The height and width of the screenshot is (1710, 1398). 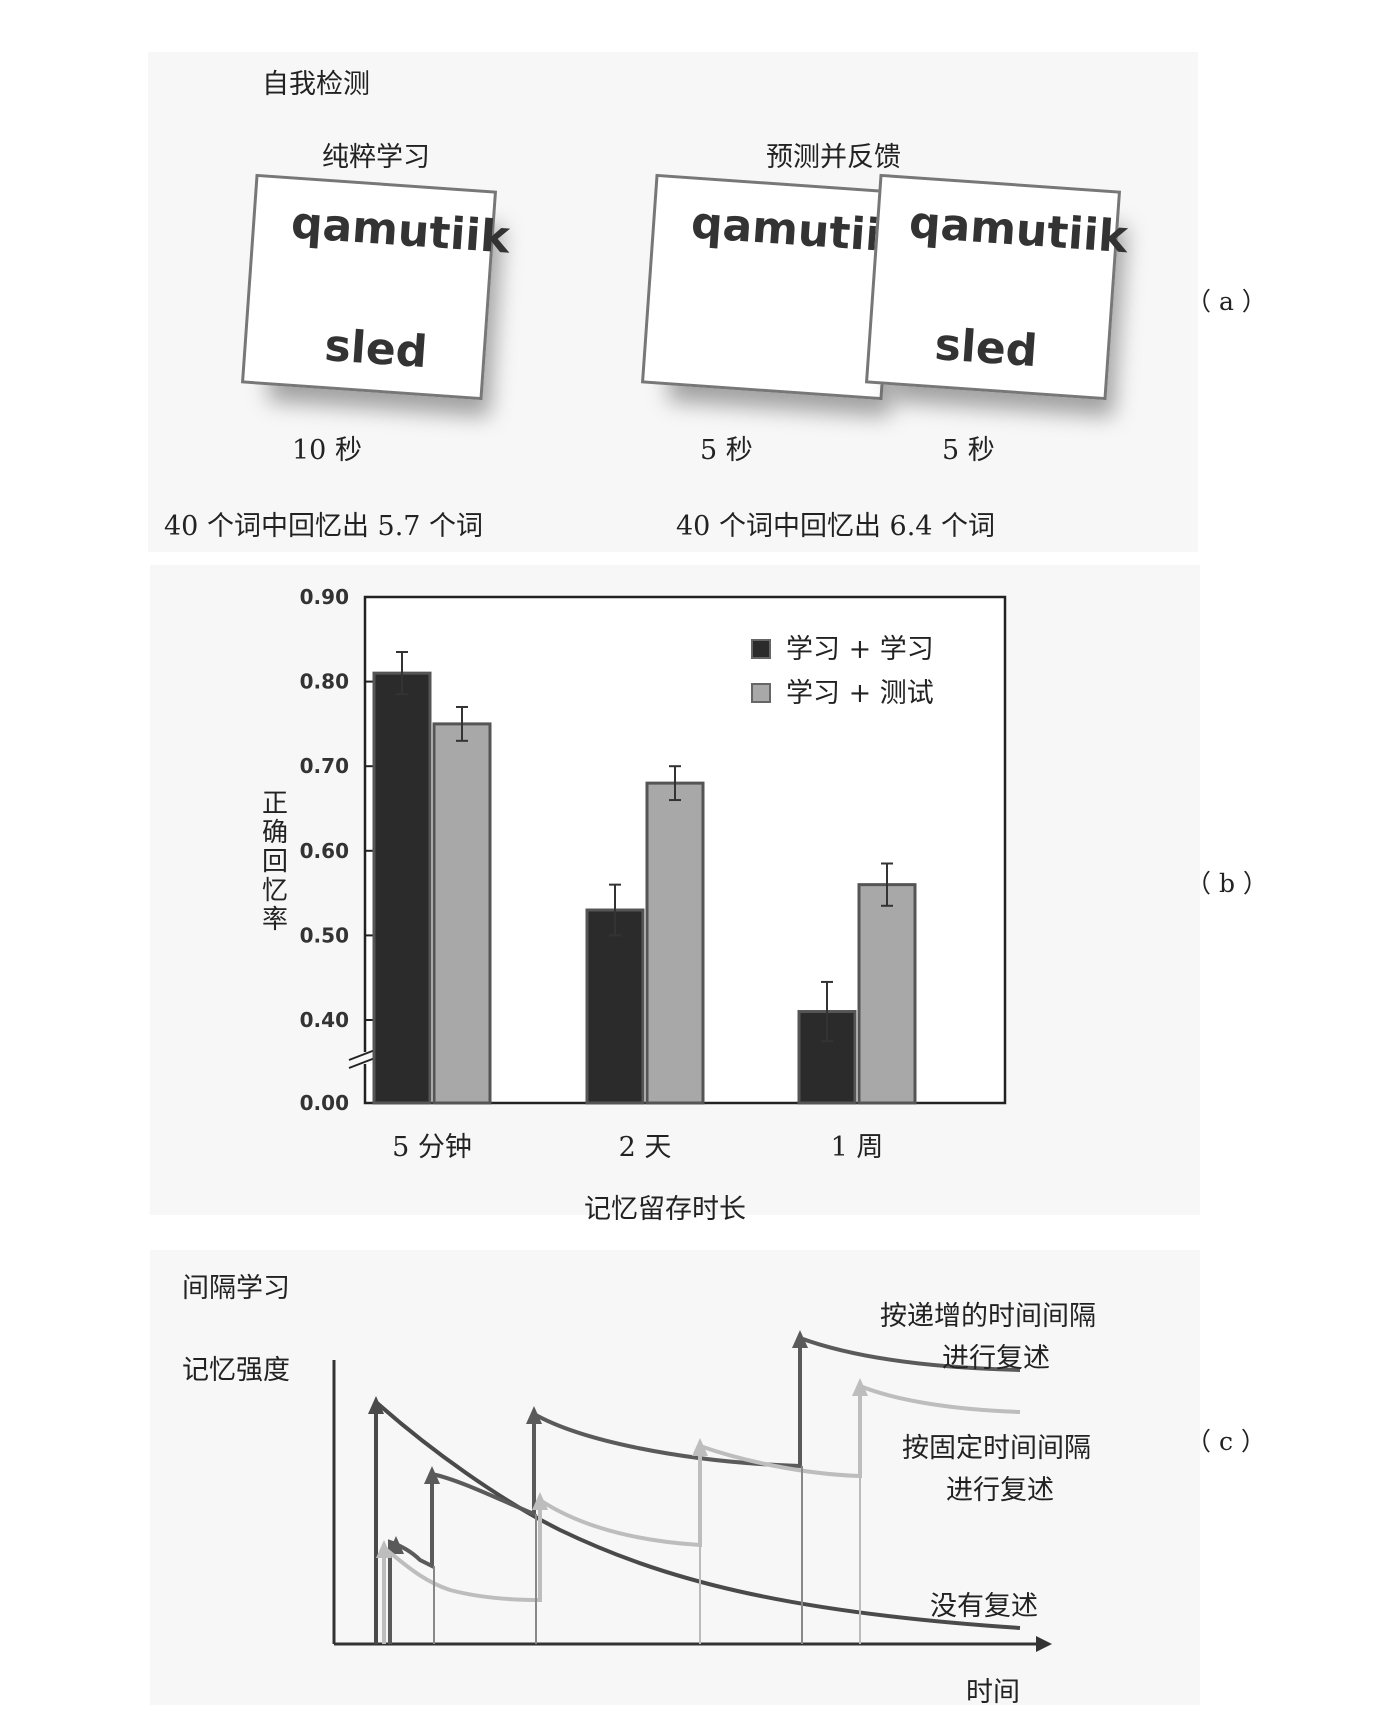 What do you see at coordinates (1226, 301) in the screenshot?
I see `panel-a-label: （ a ）` at bounding box center [1226, 301].